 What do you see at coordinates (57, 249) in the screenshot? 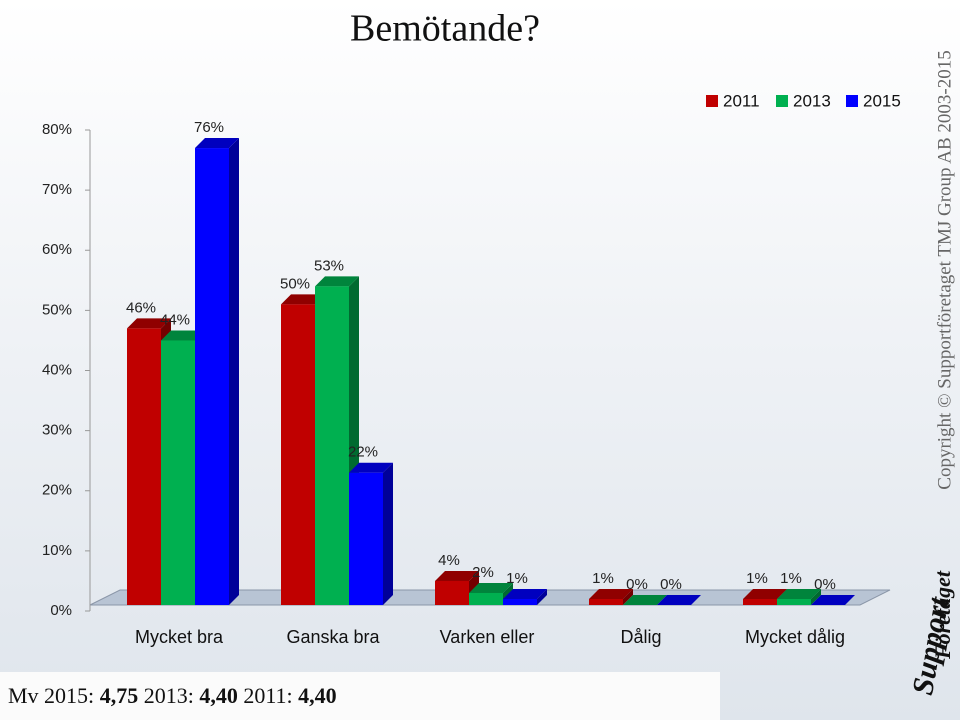
I see `y-tick-label: 60%` at bounding box center [57, 249].